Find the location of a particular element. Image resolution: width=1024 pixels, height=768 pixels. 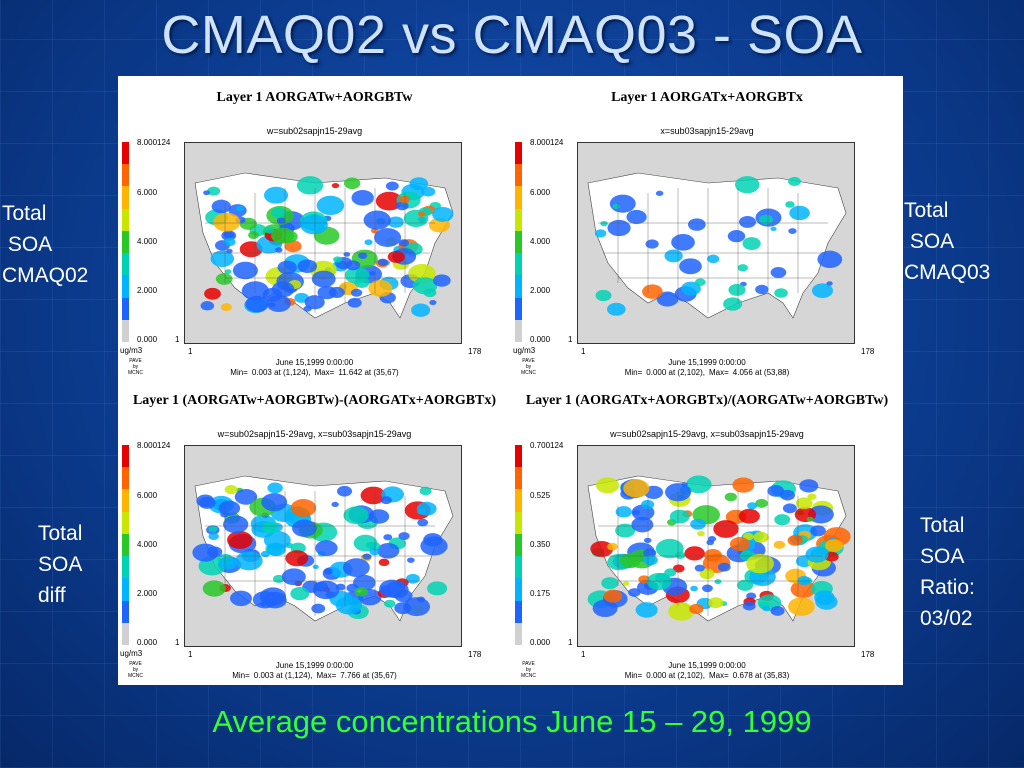

unit-label: ug/m3 is located at coordinates (524, 350).